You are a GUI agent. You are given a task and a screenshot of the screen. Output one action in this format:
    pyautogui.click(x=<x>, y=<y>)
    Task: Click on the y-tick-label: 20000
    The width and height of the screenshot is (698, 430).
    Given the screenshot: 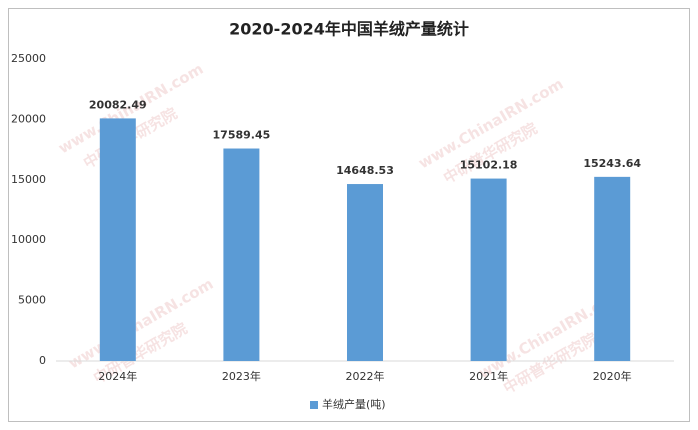 What is the action you would take?
    pyautogui.click(x=28, y=118)
    